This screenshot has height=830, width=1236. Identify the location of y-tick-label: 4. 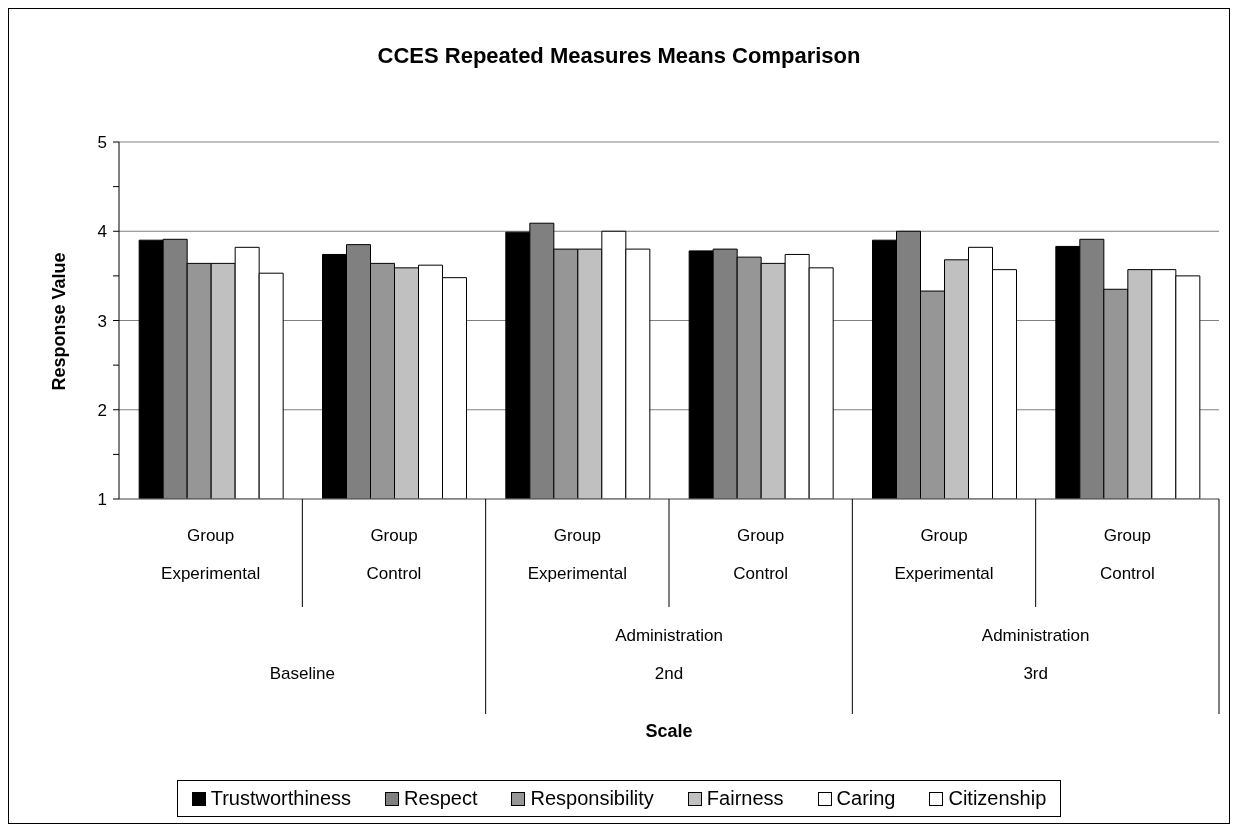
(102, 232).